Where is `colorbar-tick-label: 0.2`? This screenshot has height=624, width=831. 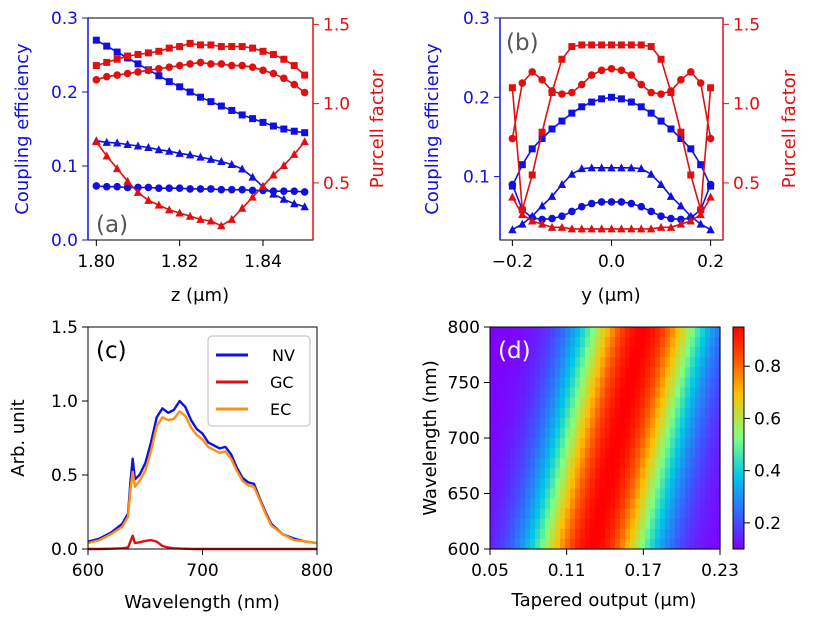
colorbar-tick-label: 0.2 is located at coordinates (767, 524).